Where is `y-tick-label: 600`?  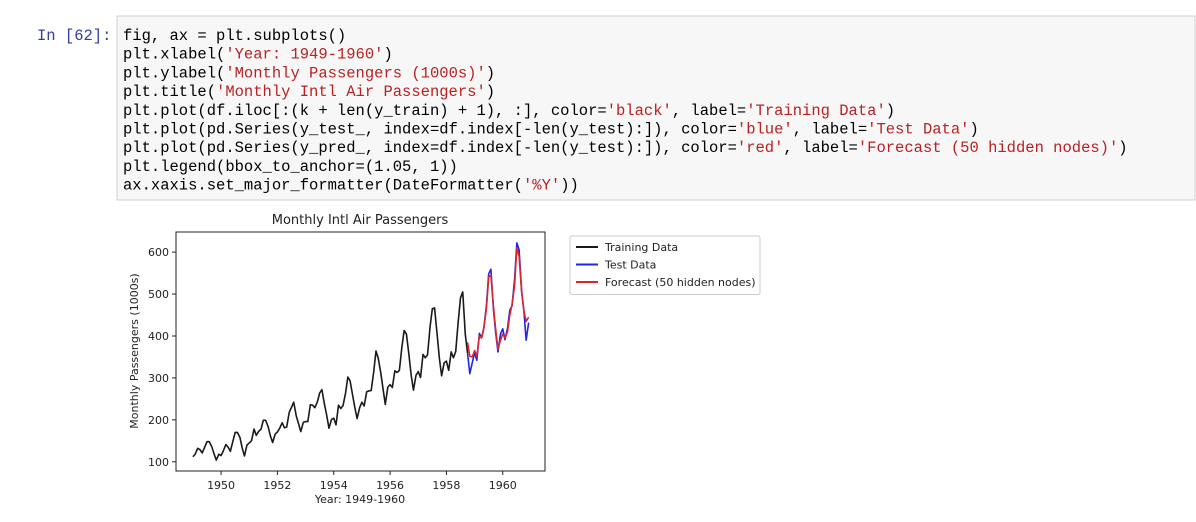
y-tick-label: 600 is located at coordinates (158, 252).